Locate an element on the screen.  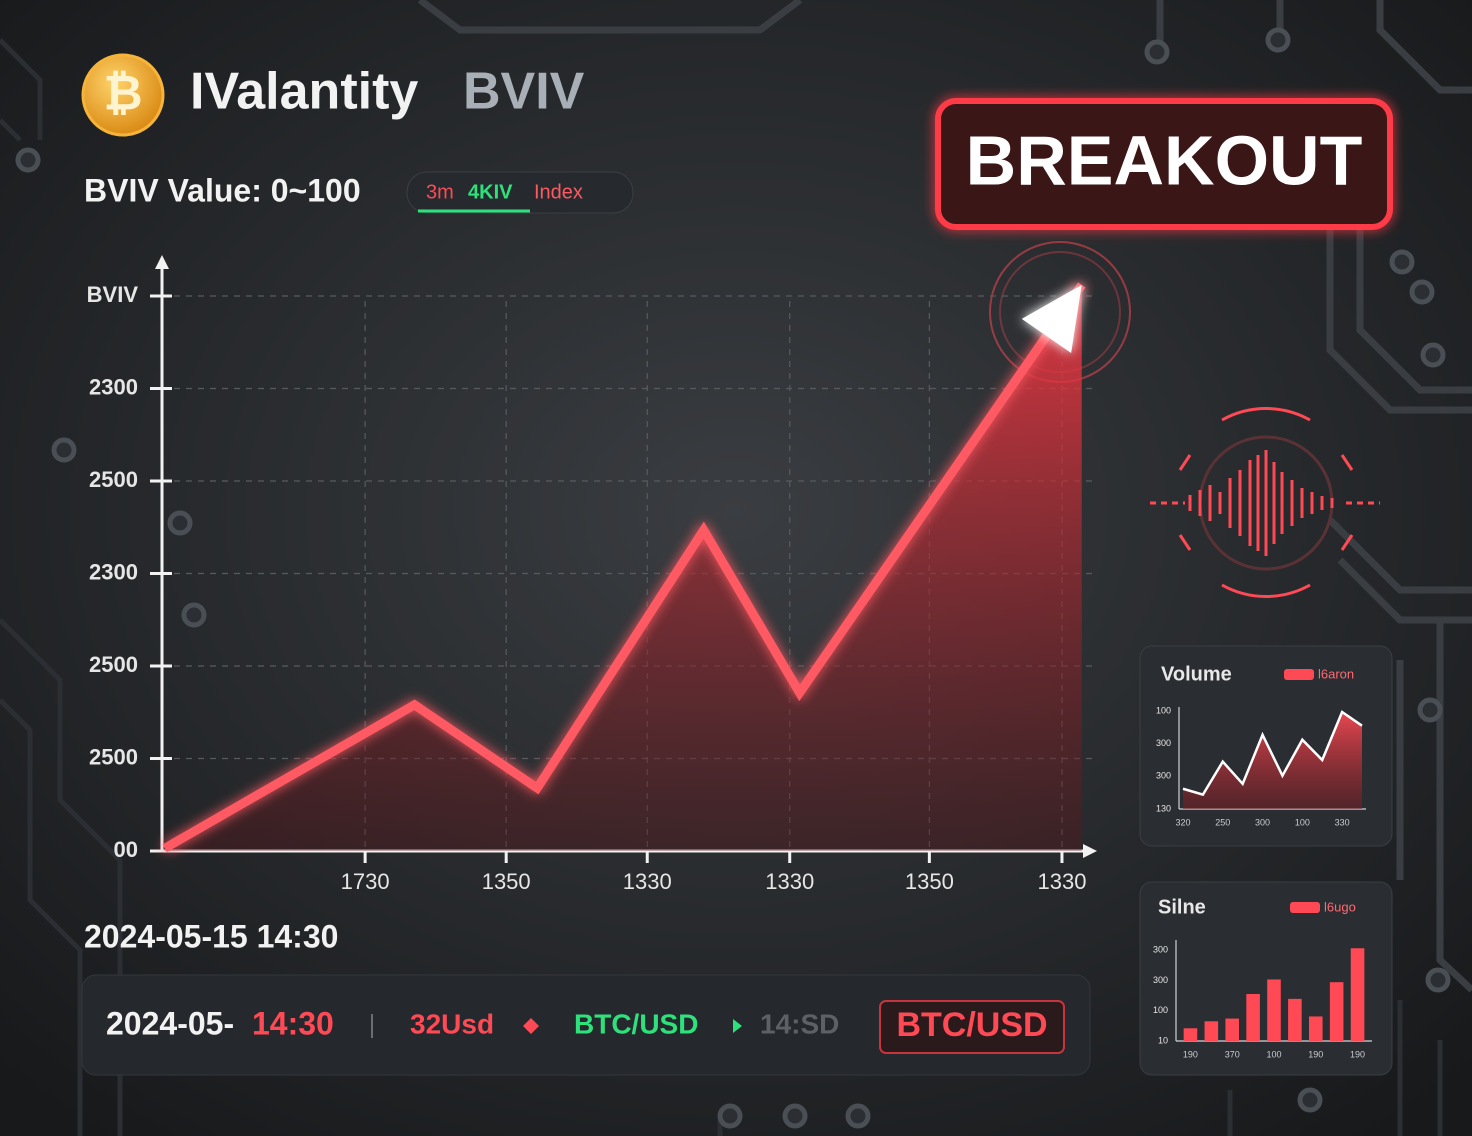
pair-button is located at coordinates (972, 1027).